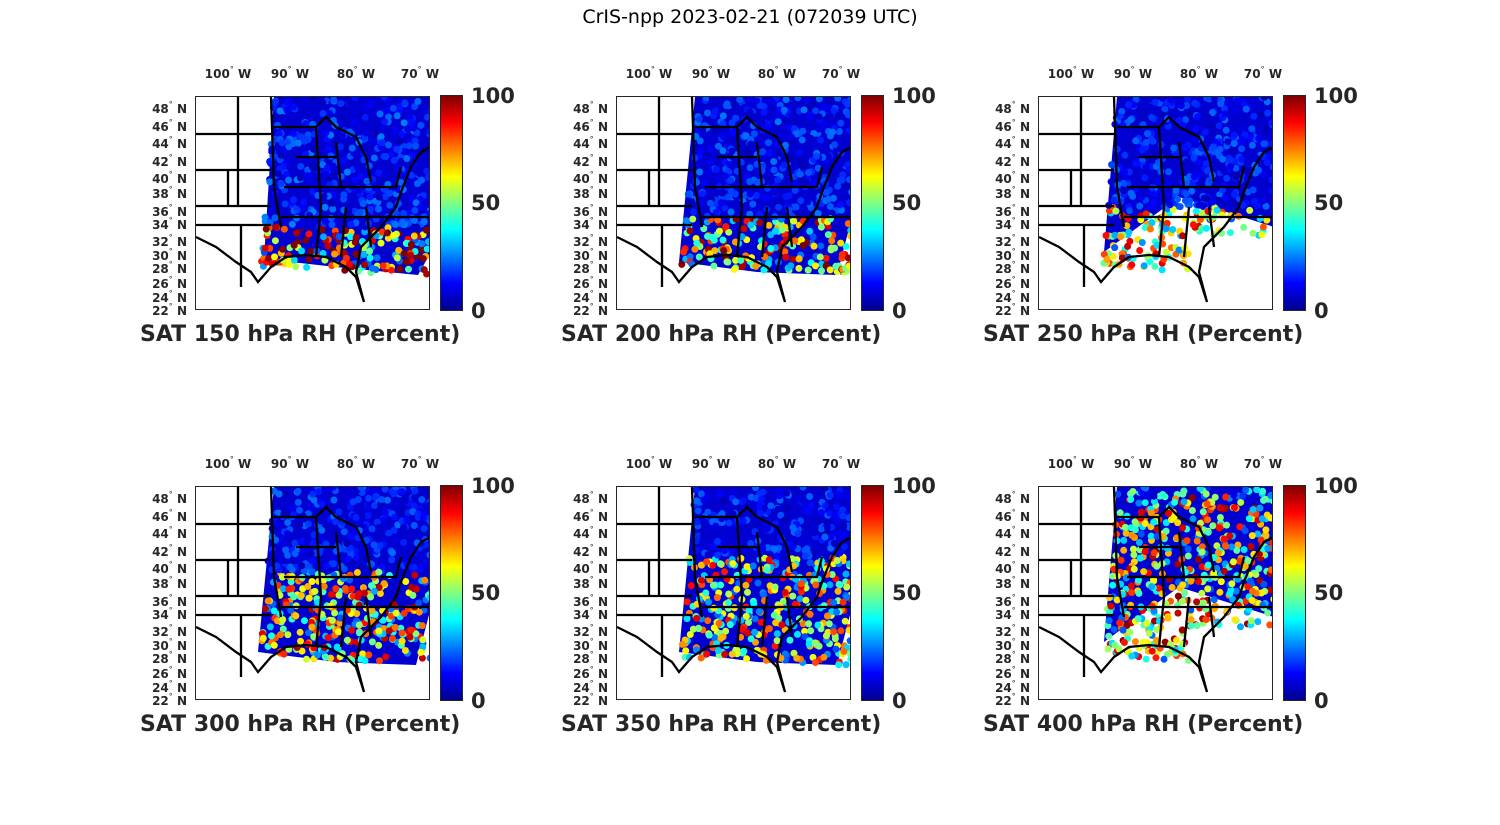 This screenshot has height=825, width=1500. I want to click on lat-tick-label: 38° N, so click(169, 193).